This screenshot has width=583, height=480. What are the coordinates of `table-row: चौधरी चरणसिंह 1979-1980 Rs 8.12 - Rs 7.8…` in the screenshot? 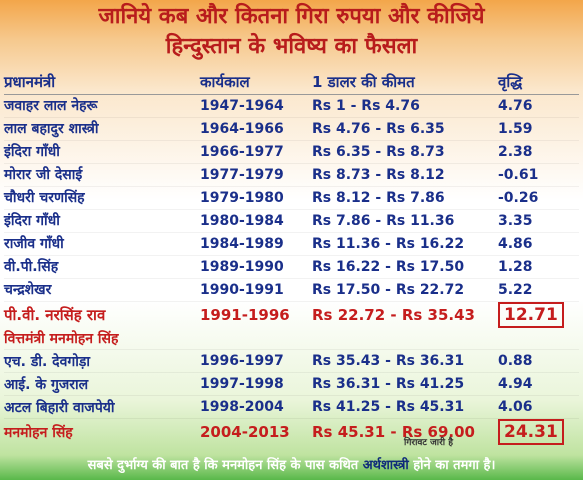 It's located at (291, 197).